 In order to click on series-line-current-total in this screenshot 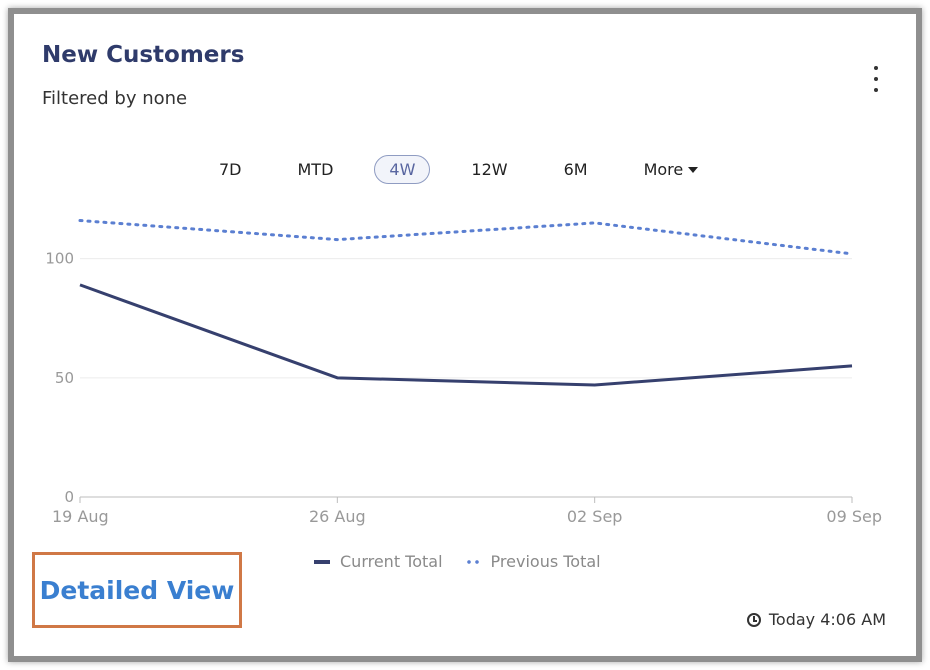, I will do `click(466, 335)`.